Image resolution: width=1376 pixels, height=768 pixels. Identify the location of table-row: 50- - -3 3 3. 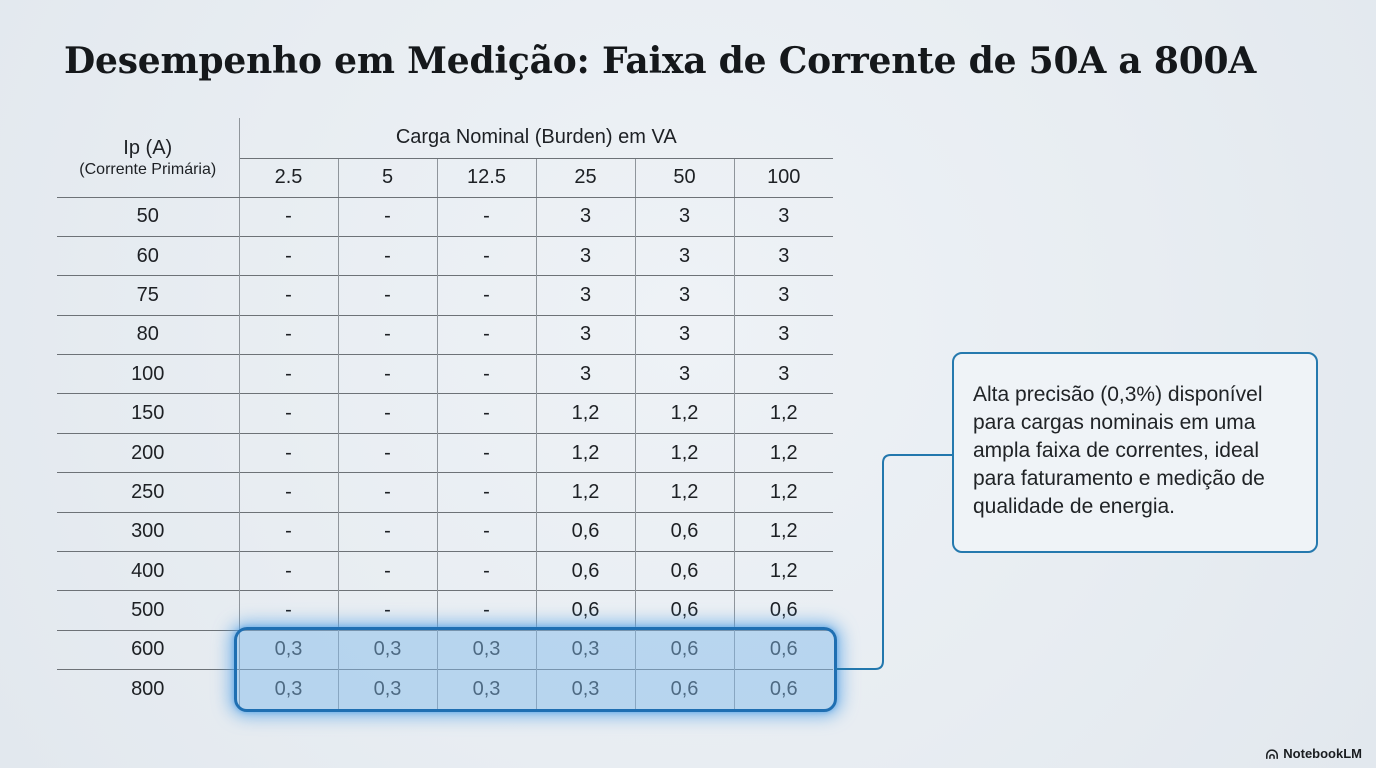
(445, 216).